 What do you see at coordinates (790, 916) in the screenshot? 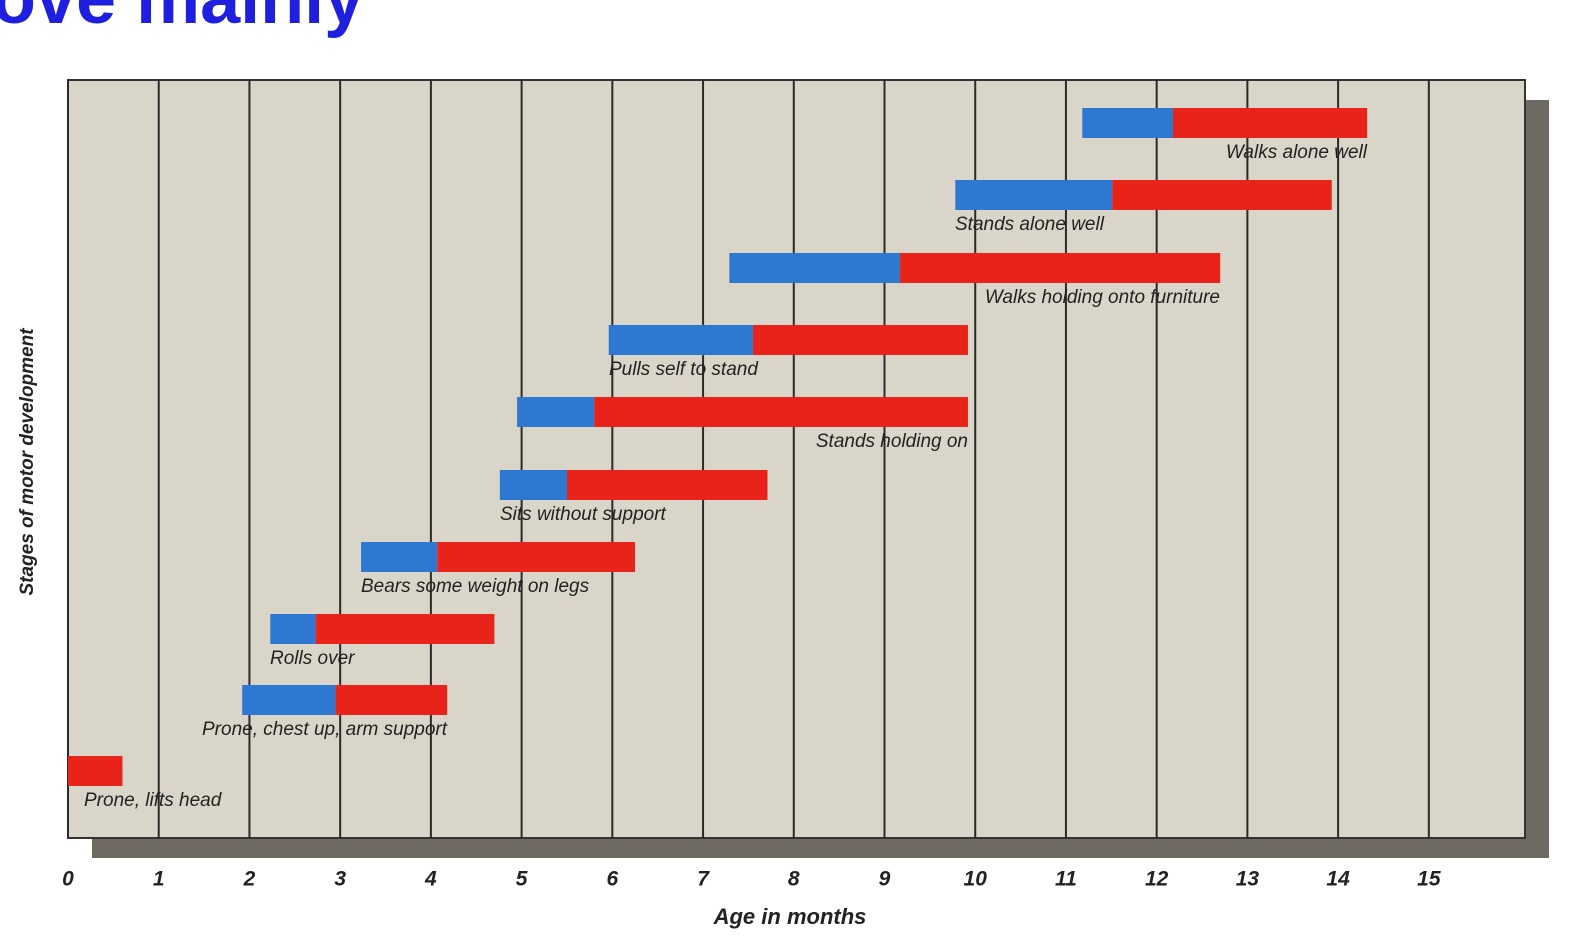
I see `x-axis-label: Age in months` at bounding box center [790, 916].